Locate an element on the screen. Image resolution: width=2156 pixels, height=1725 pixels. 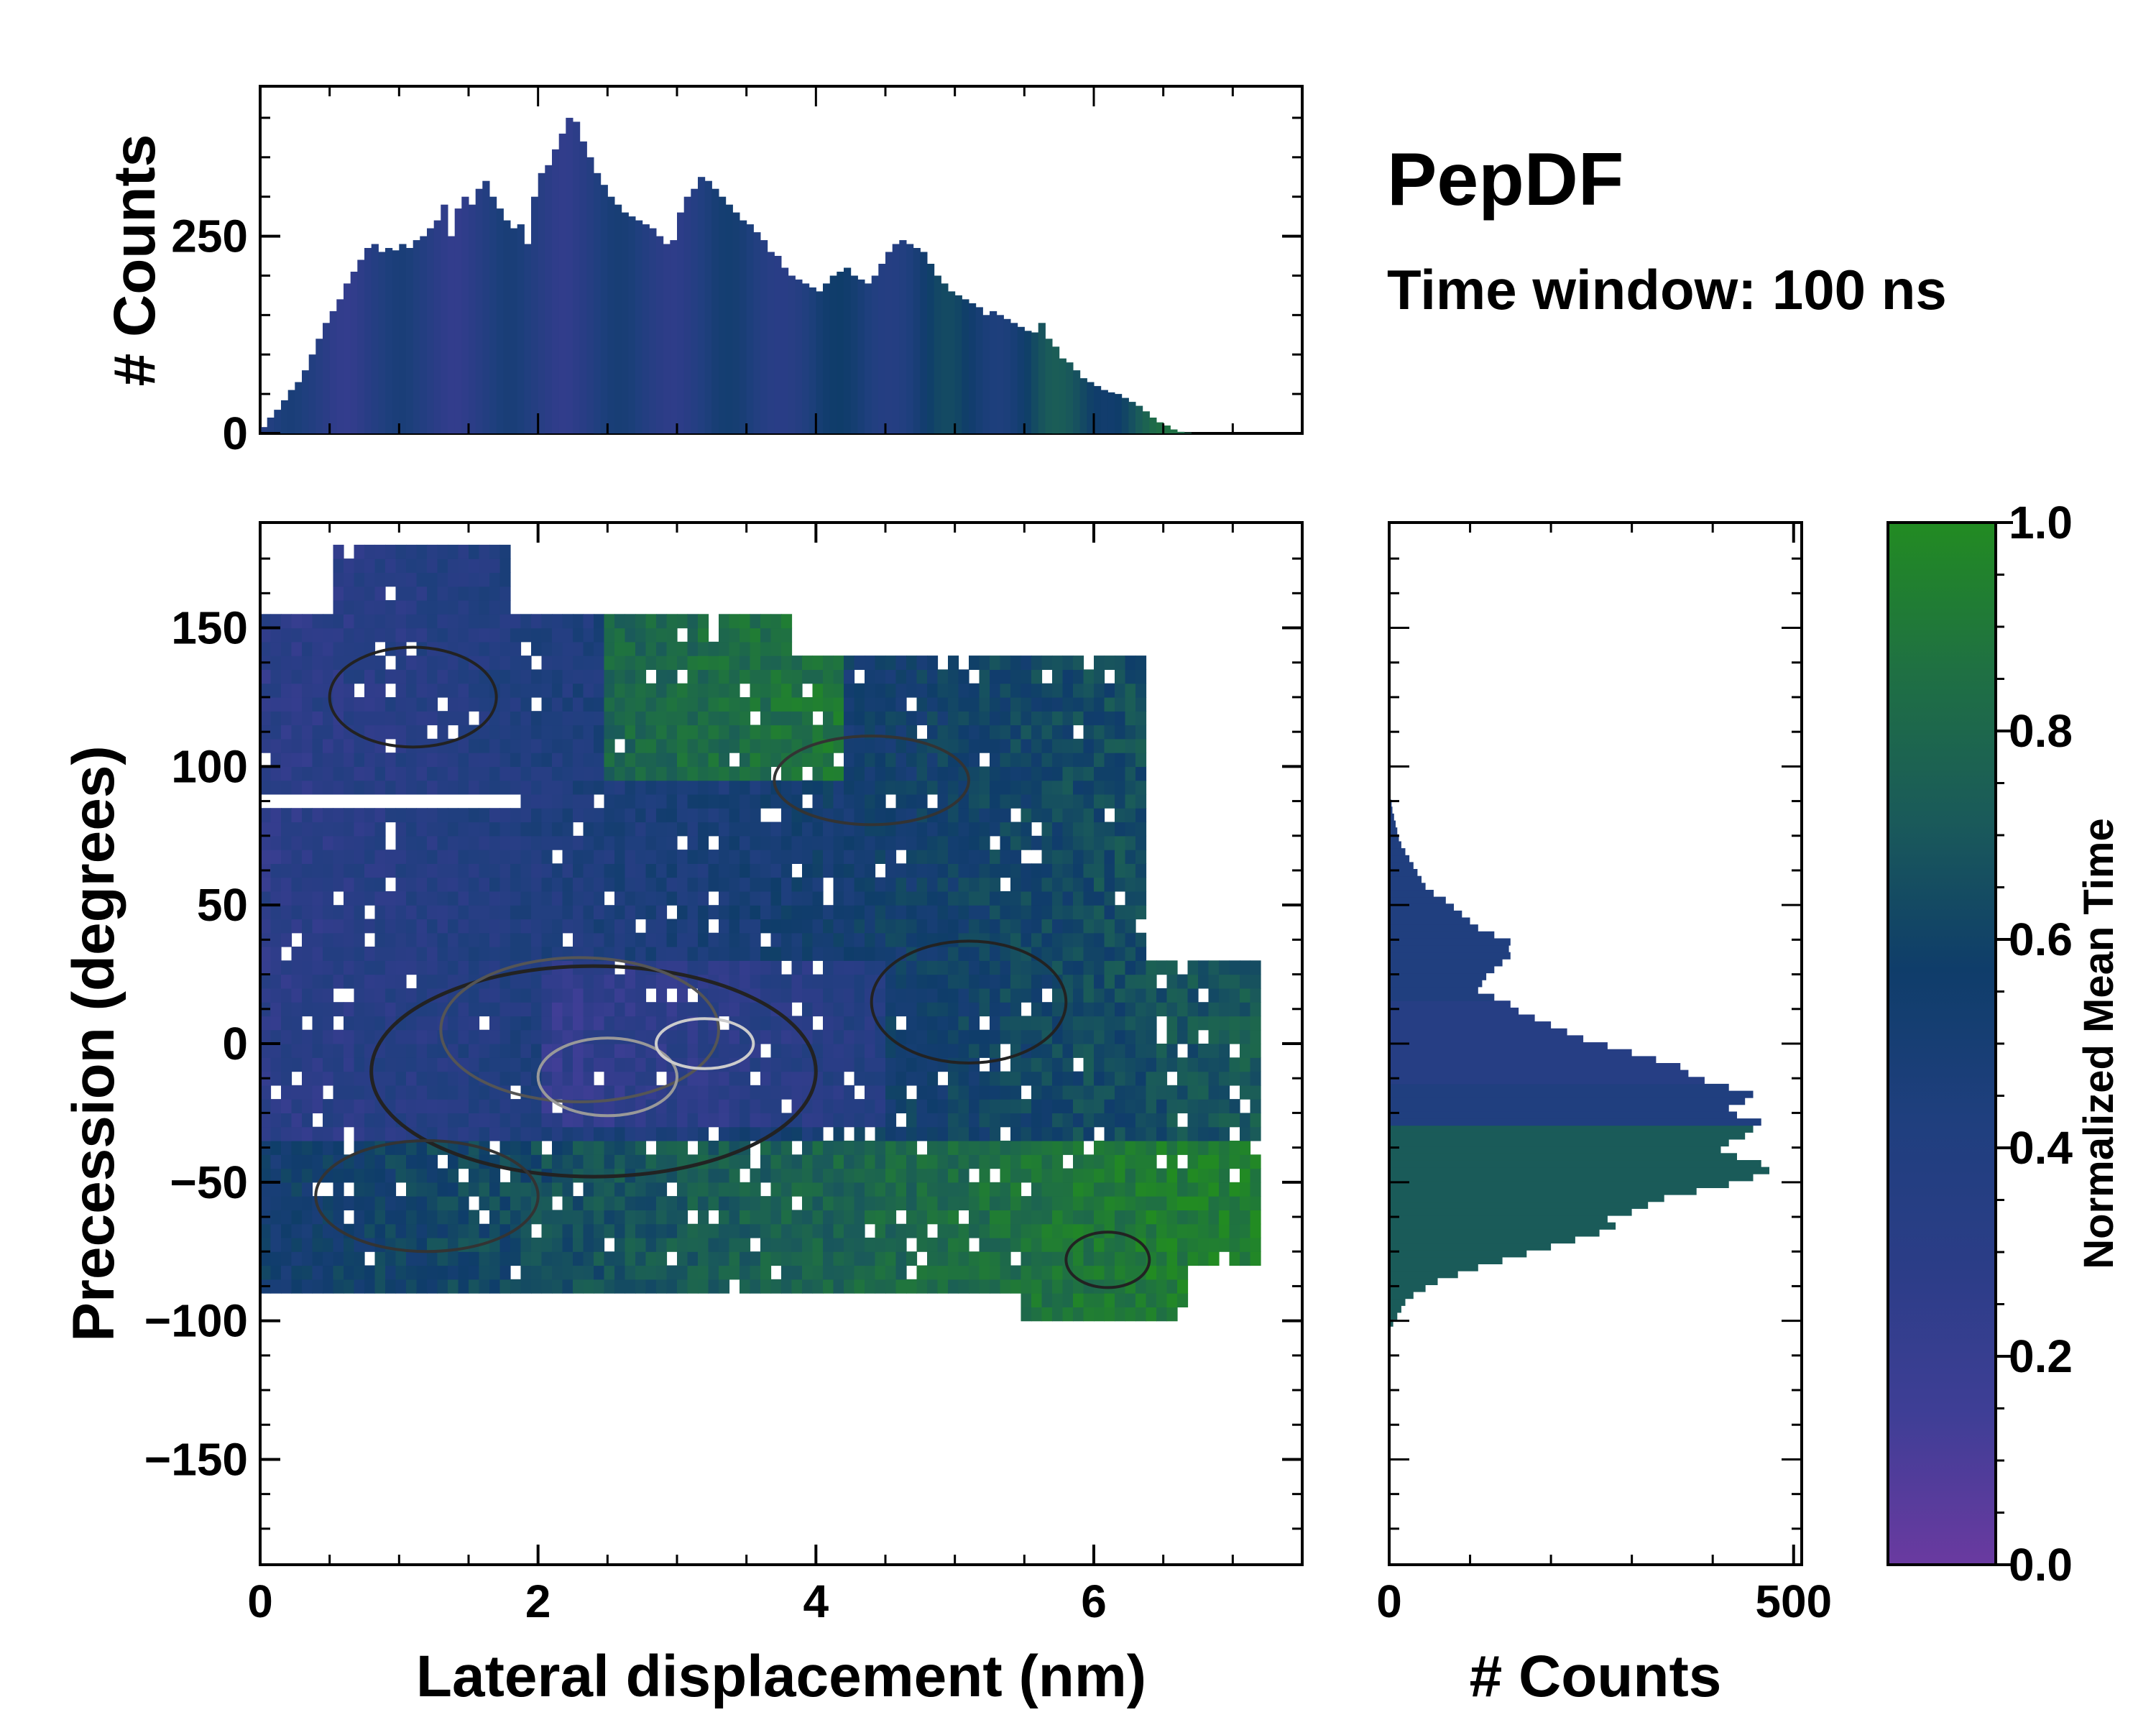
y-tick-label: 0 is located at coordinates (235, 1044).